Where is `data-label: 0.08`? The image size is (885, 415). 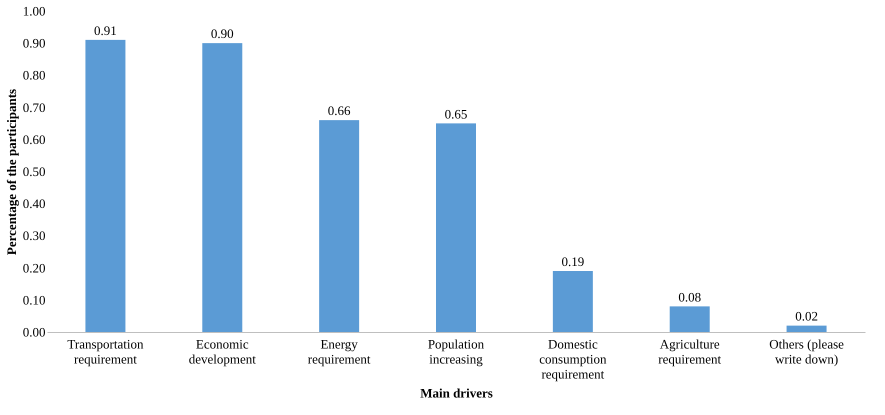 data-label: 0.08 is located at coordinates (690, 296).